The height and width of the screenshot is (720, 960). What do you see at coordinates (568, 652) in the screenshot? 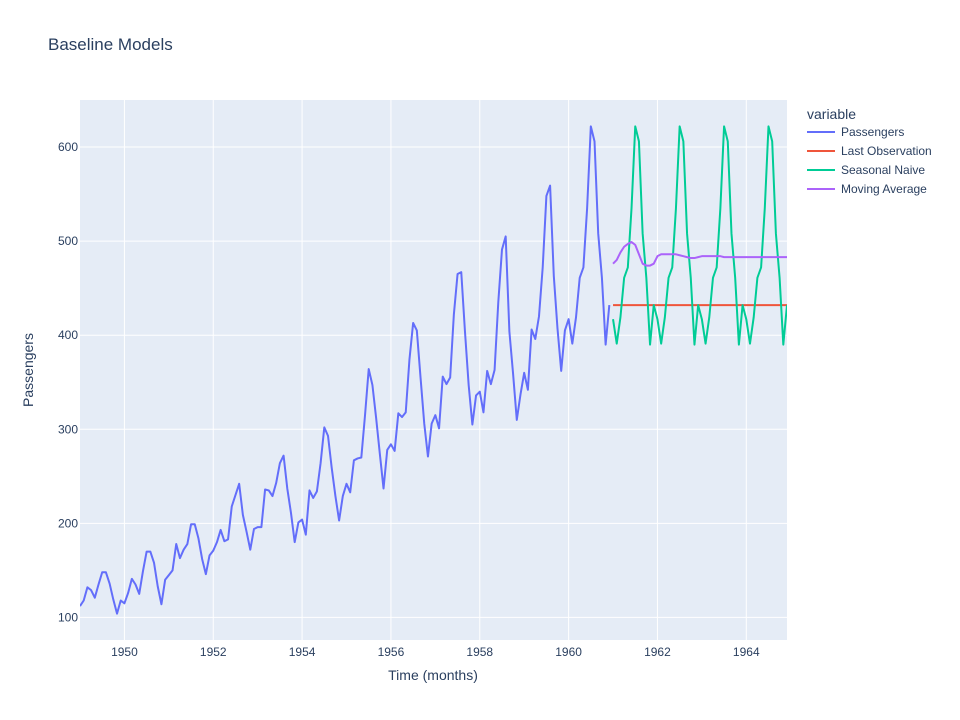
I see `x-tick-label: 1960` at bounding box center [568, 652].